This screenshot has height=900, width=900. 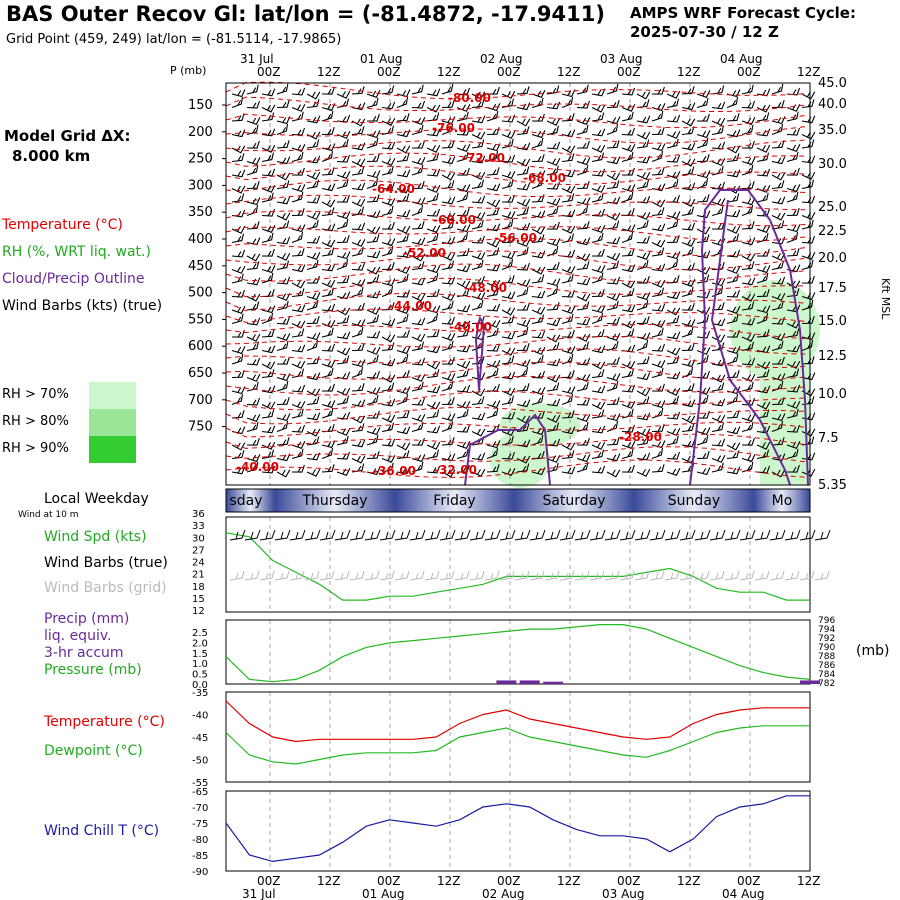 What do you see at coordinates (832, 164) in the screenshot?
I see `kft-level-tick: 30.0` at bounding box center [832, 164].